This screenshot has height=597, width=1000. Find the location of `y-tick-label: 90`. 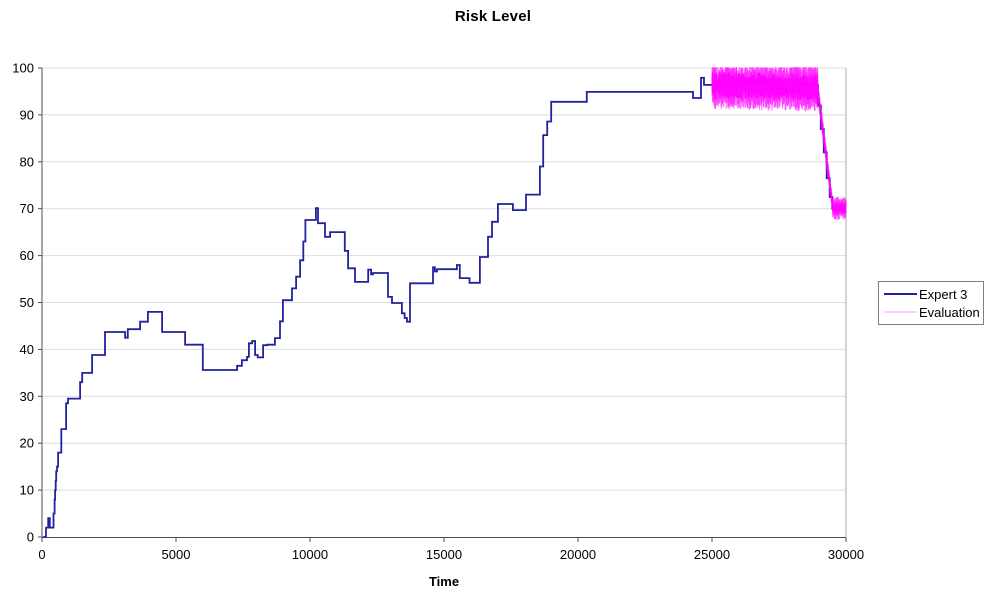

y-tick-label: 90 is located at coordinates (27, 114).